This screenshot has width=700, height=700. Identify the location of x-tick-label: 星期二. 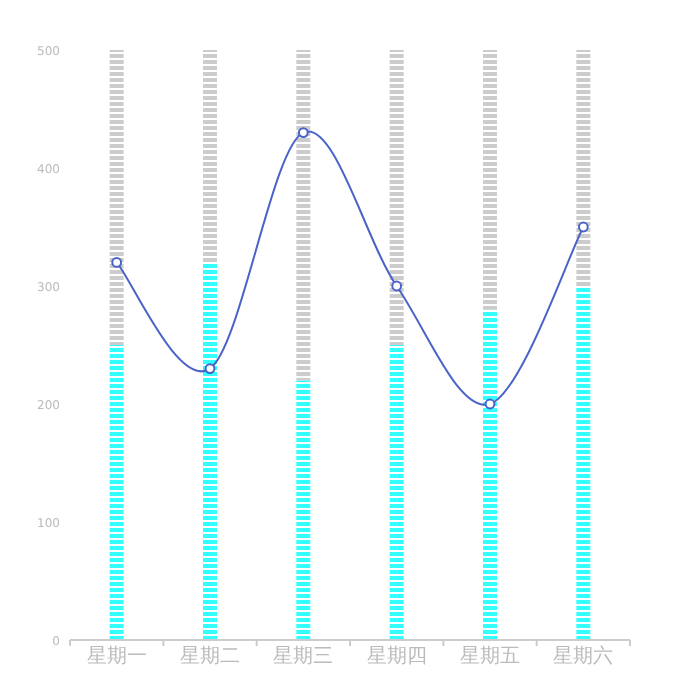
(210, 656).